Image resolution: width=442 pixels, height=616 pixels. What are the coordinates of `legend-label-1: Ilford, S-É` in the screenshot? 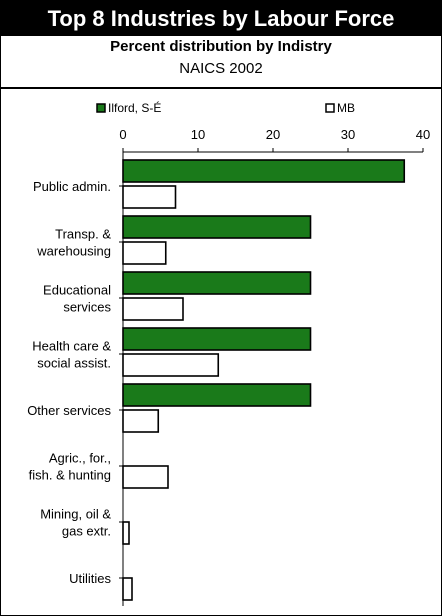 It's located at (134, 107).